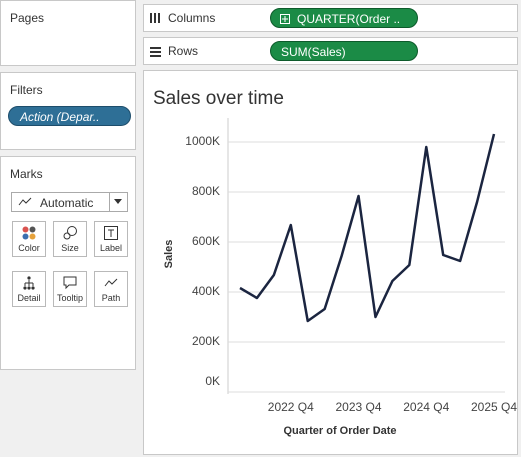  Describe the element at coordinates (344, 51) in the screenshot. I see `rows-pill: SUM(Sales)` at that location.